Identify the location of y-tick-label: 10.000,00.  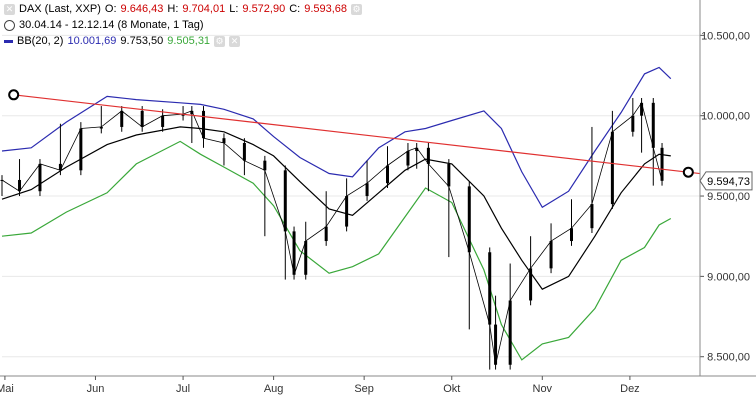
(725, 117).